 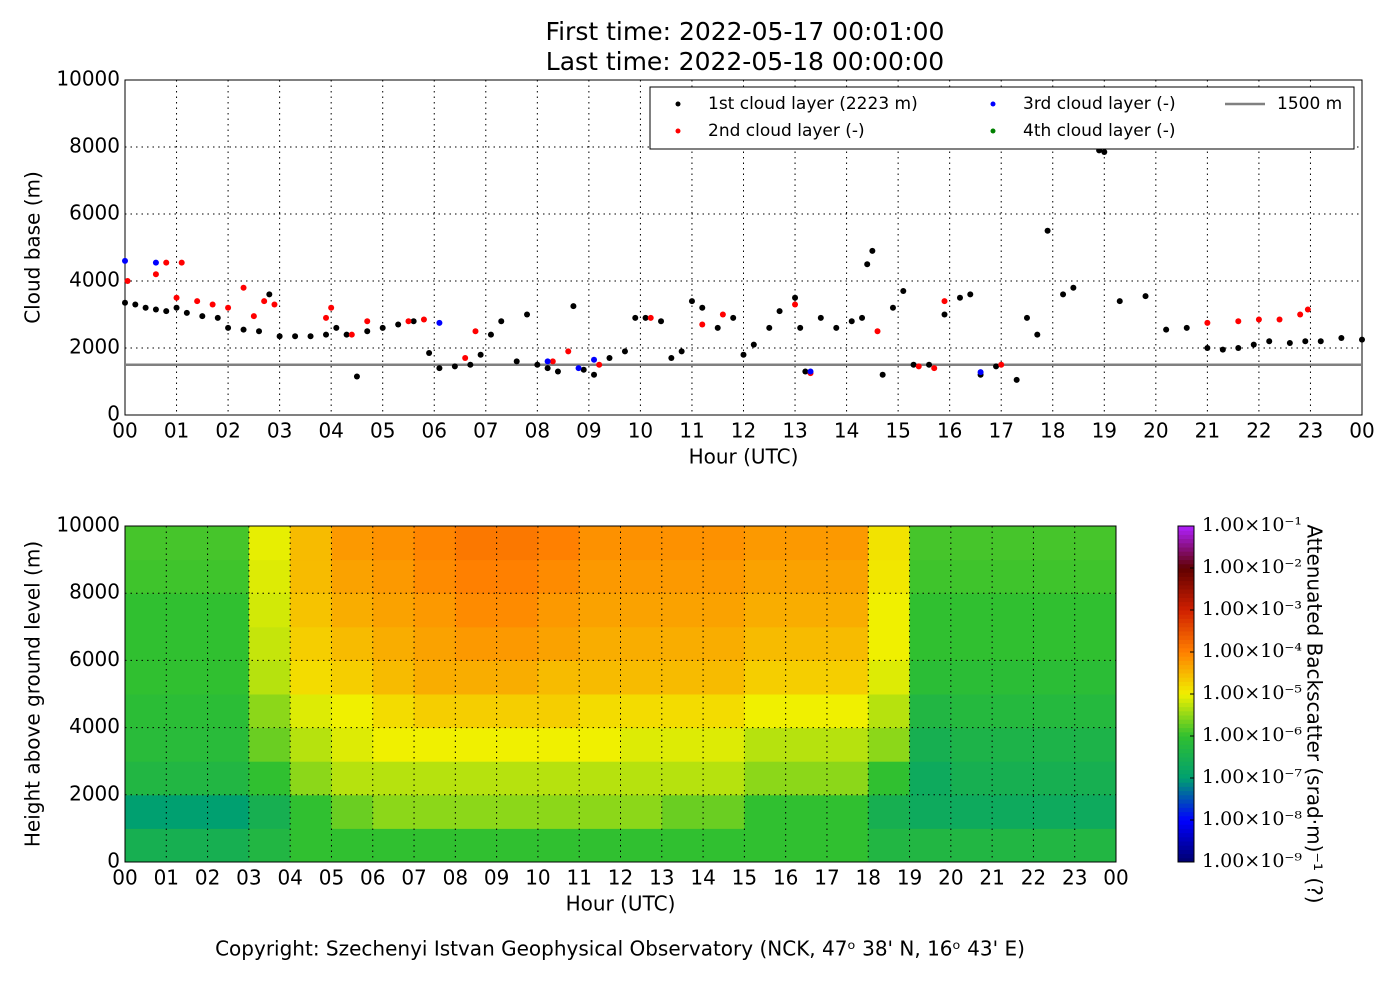 What do you see at coordinates (813, 104) in the screenshot?
I see `legend-label: 1st cloud layer (2223 m)` at bounding box center [813, 104].